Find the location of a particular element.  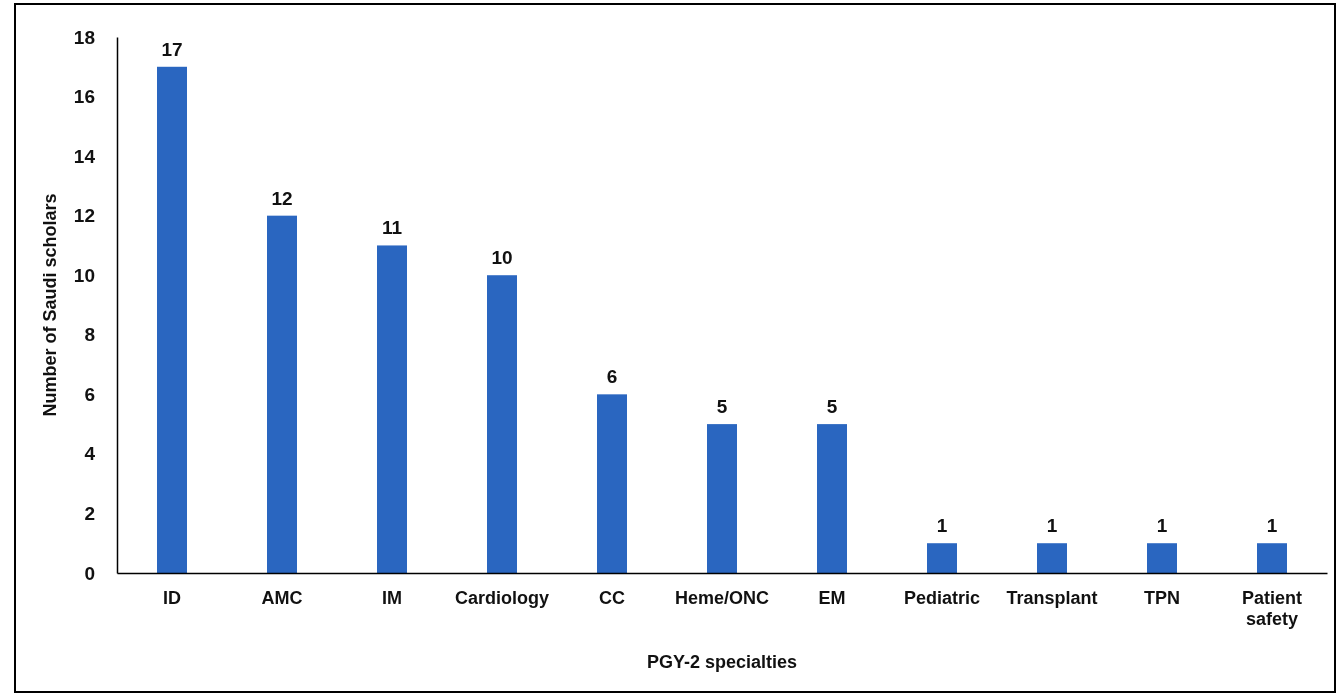

data-label: 17 is located at coordinates (172, 49).